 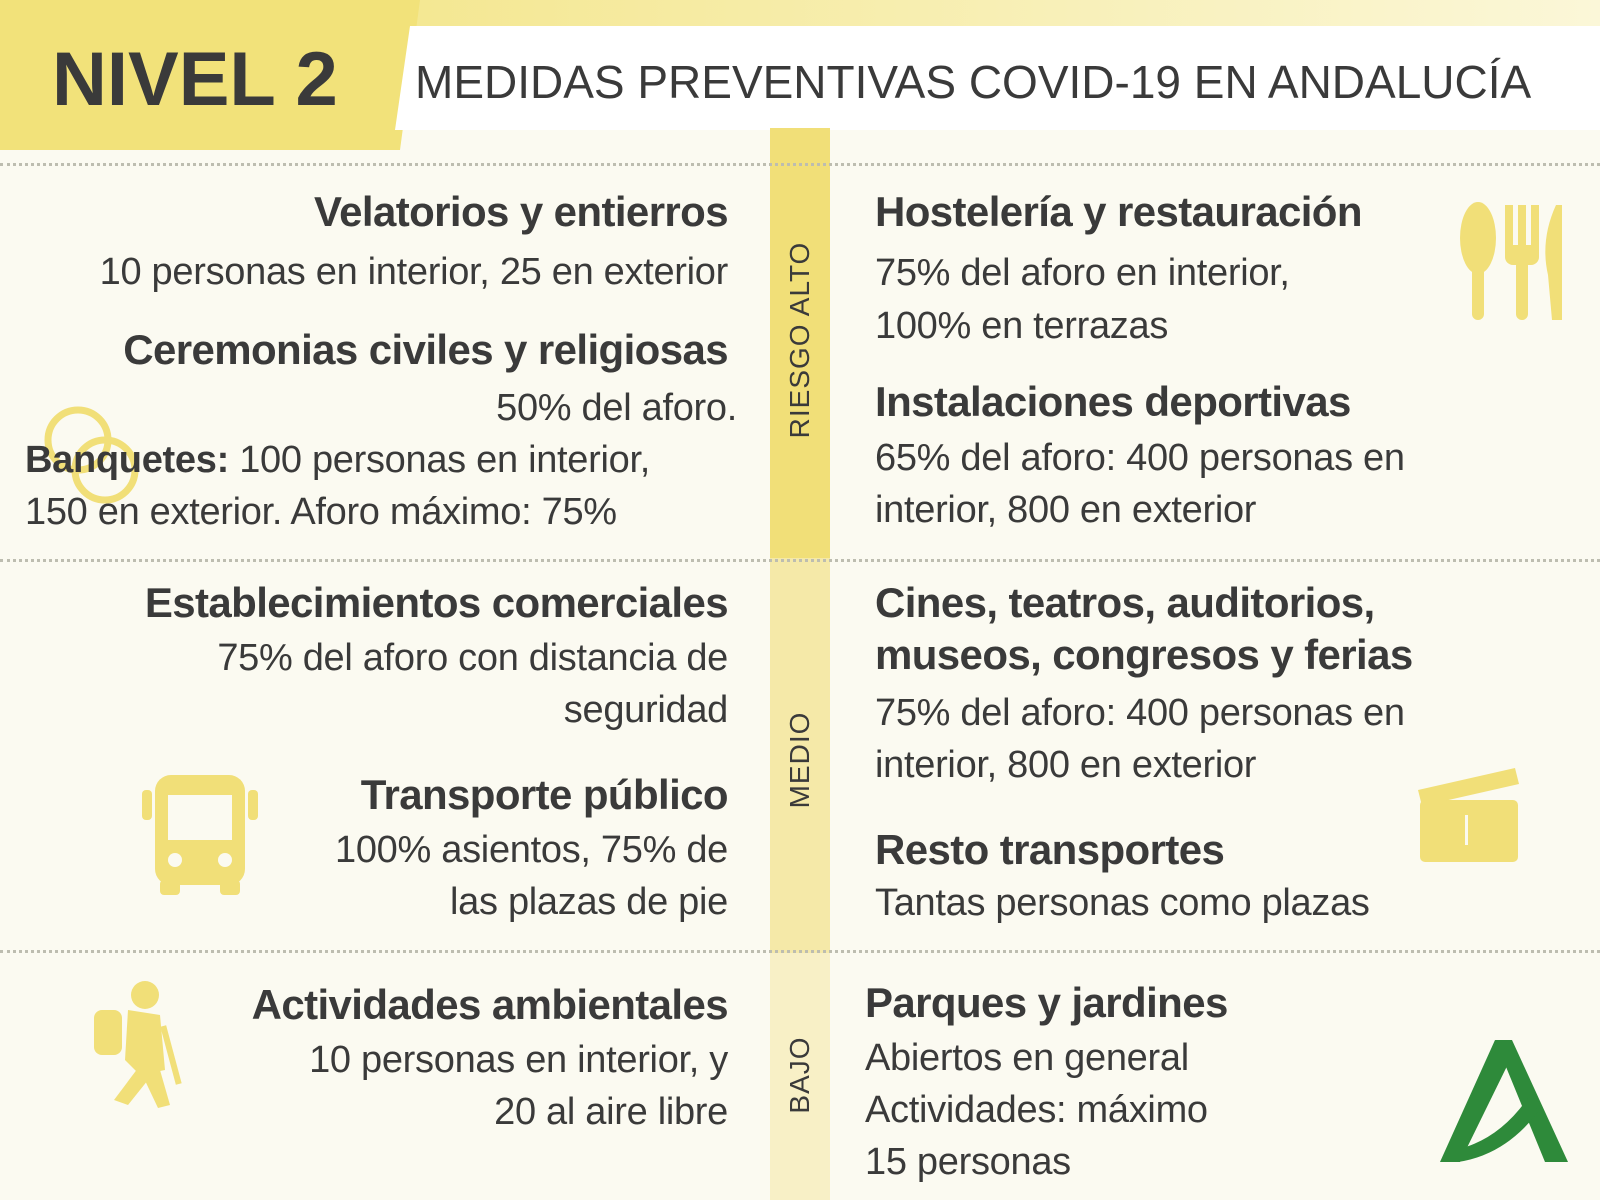 I want to click on text: seguridad, so click(x=646, y=710).